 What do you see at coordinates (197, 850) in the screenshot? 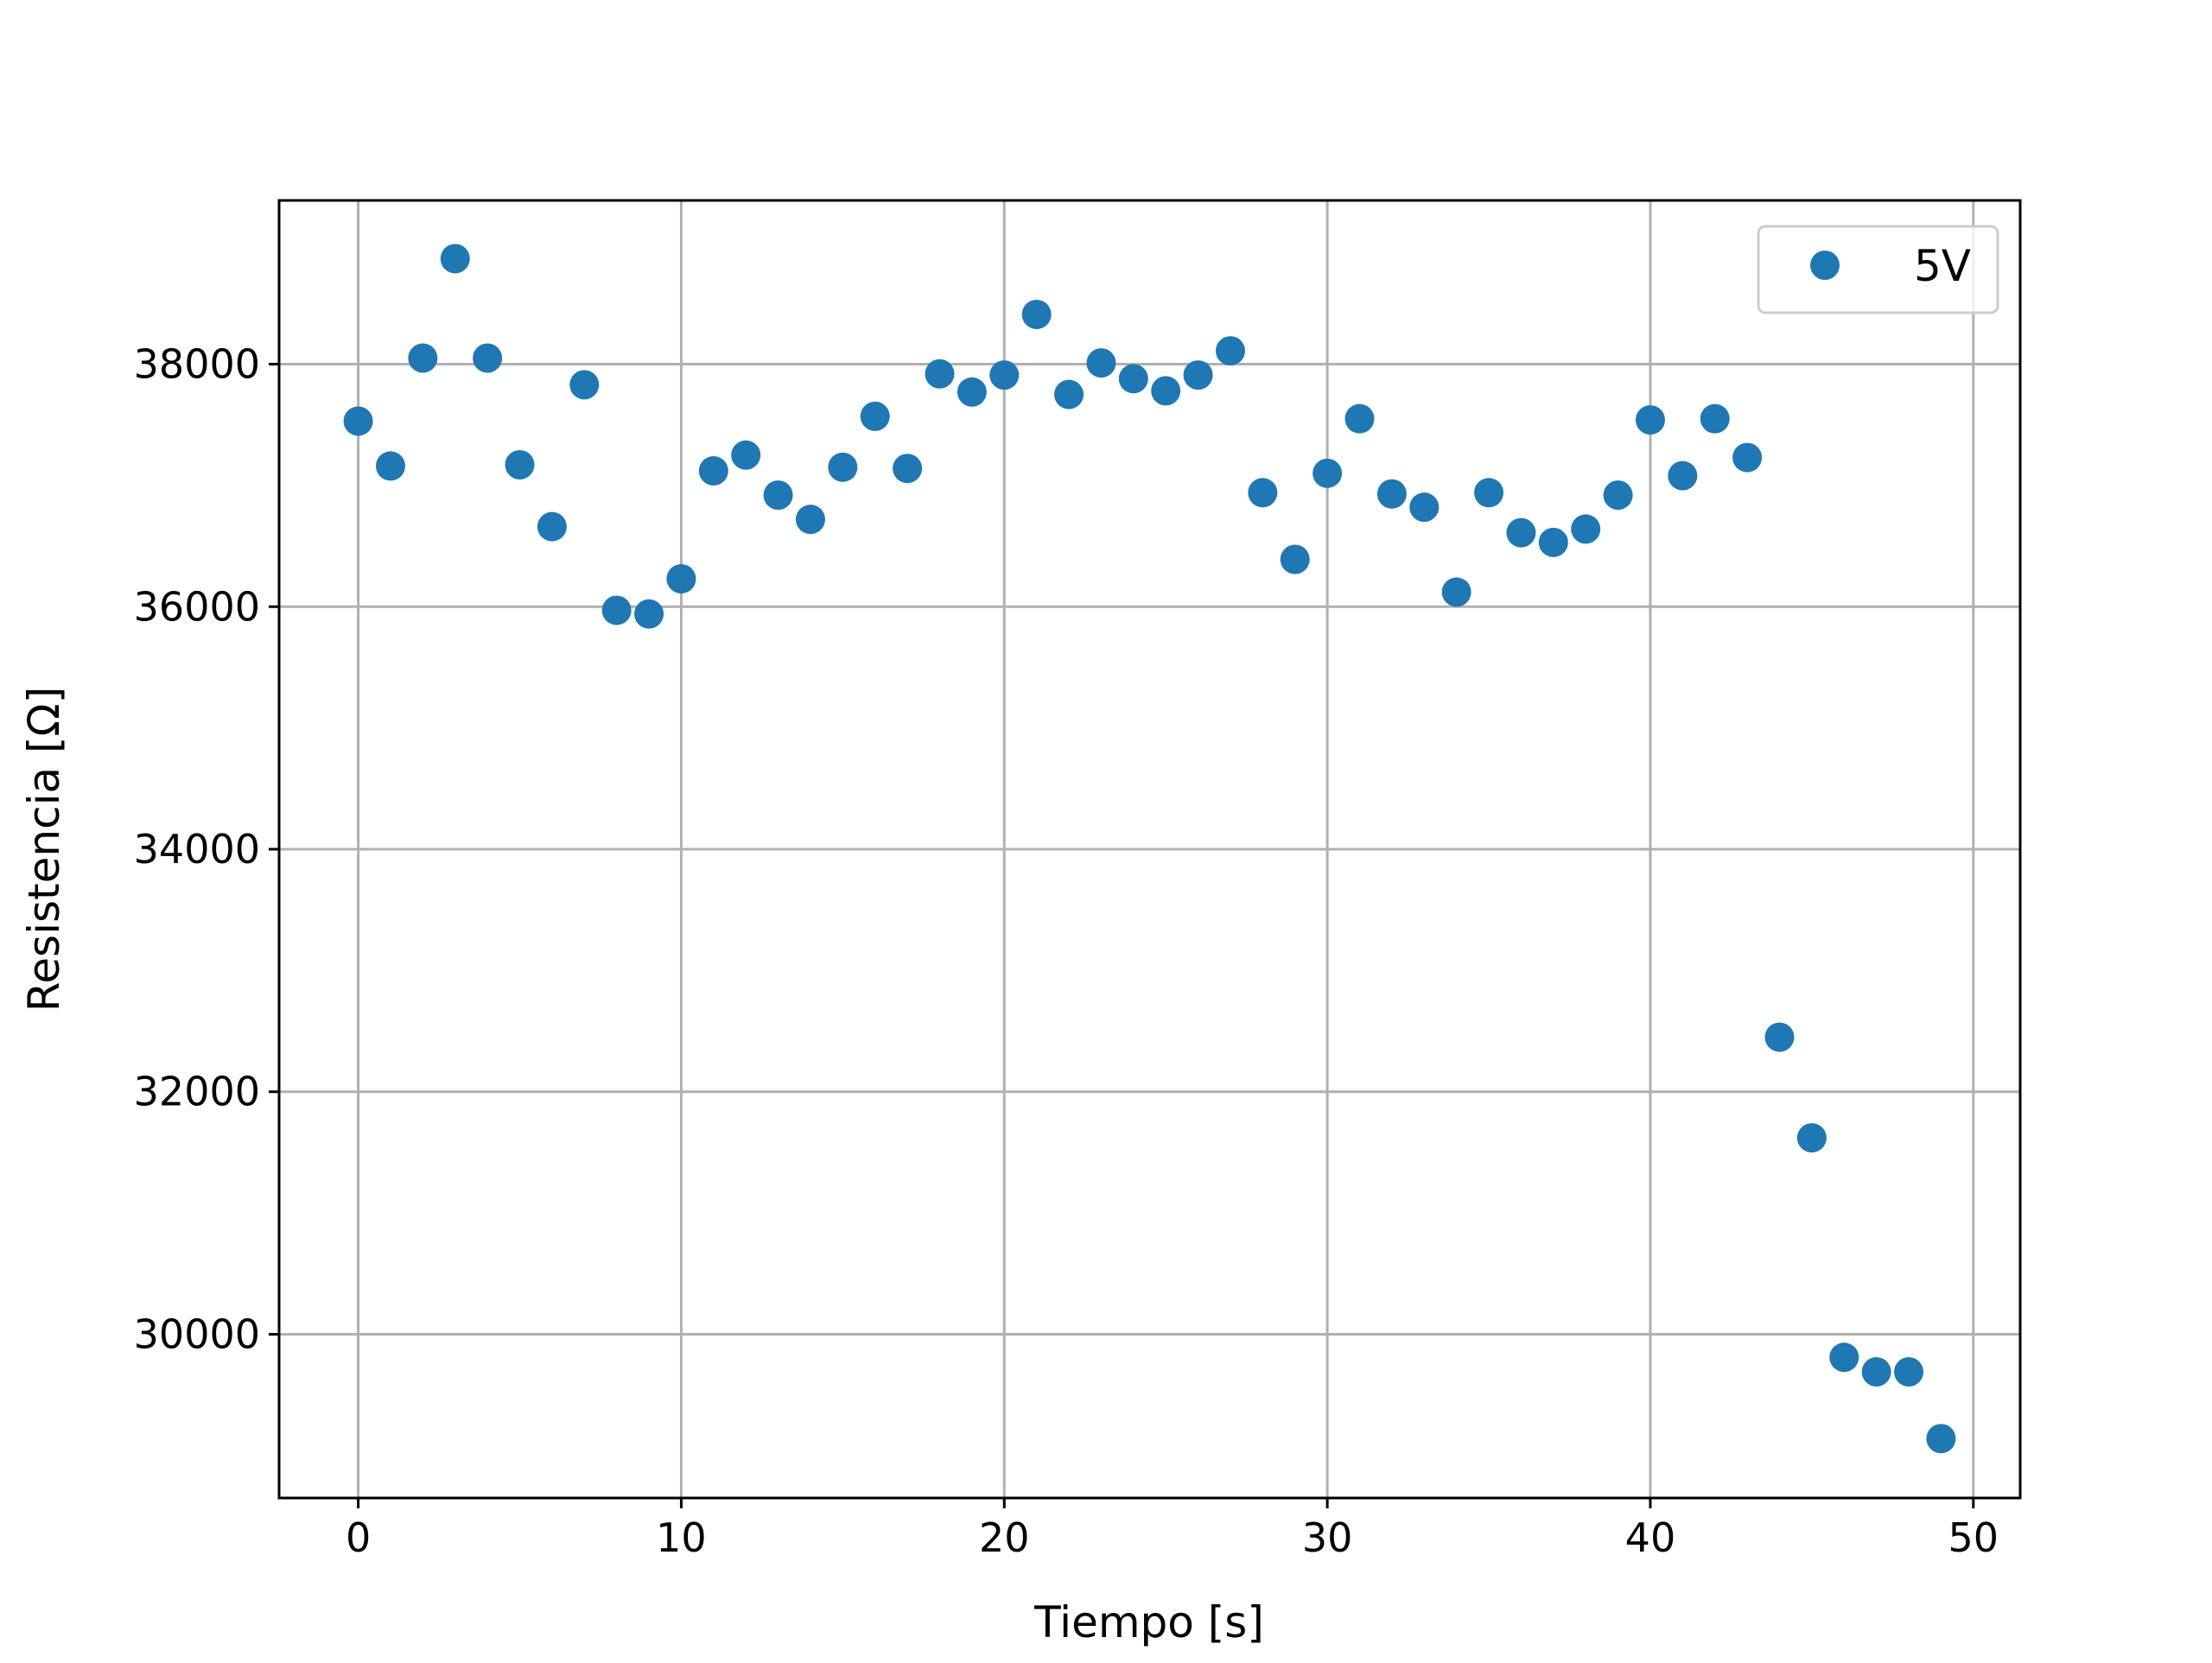
I see `y-tick-label: 34000` at bounding box center [197, 850].